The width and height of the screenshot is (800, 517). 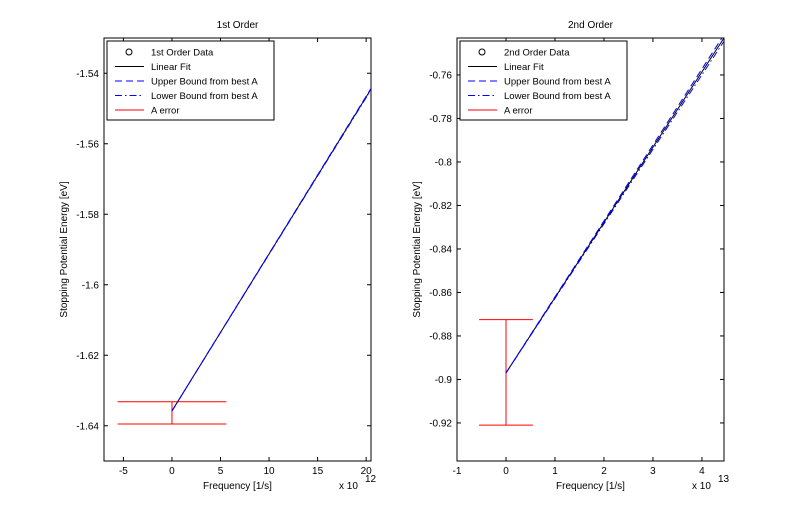 What do you see at coordinates (87, 426) in the screenshot?
I see `y-tick-label: -1.64` at bounding box center [87, 426].